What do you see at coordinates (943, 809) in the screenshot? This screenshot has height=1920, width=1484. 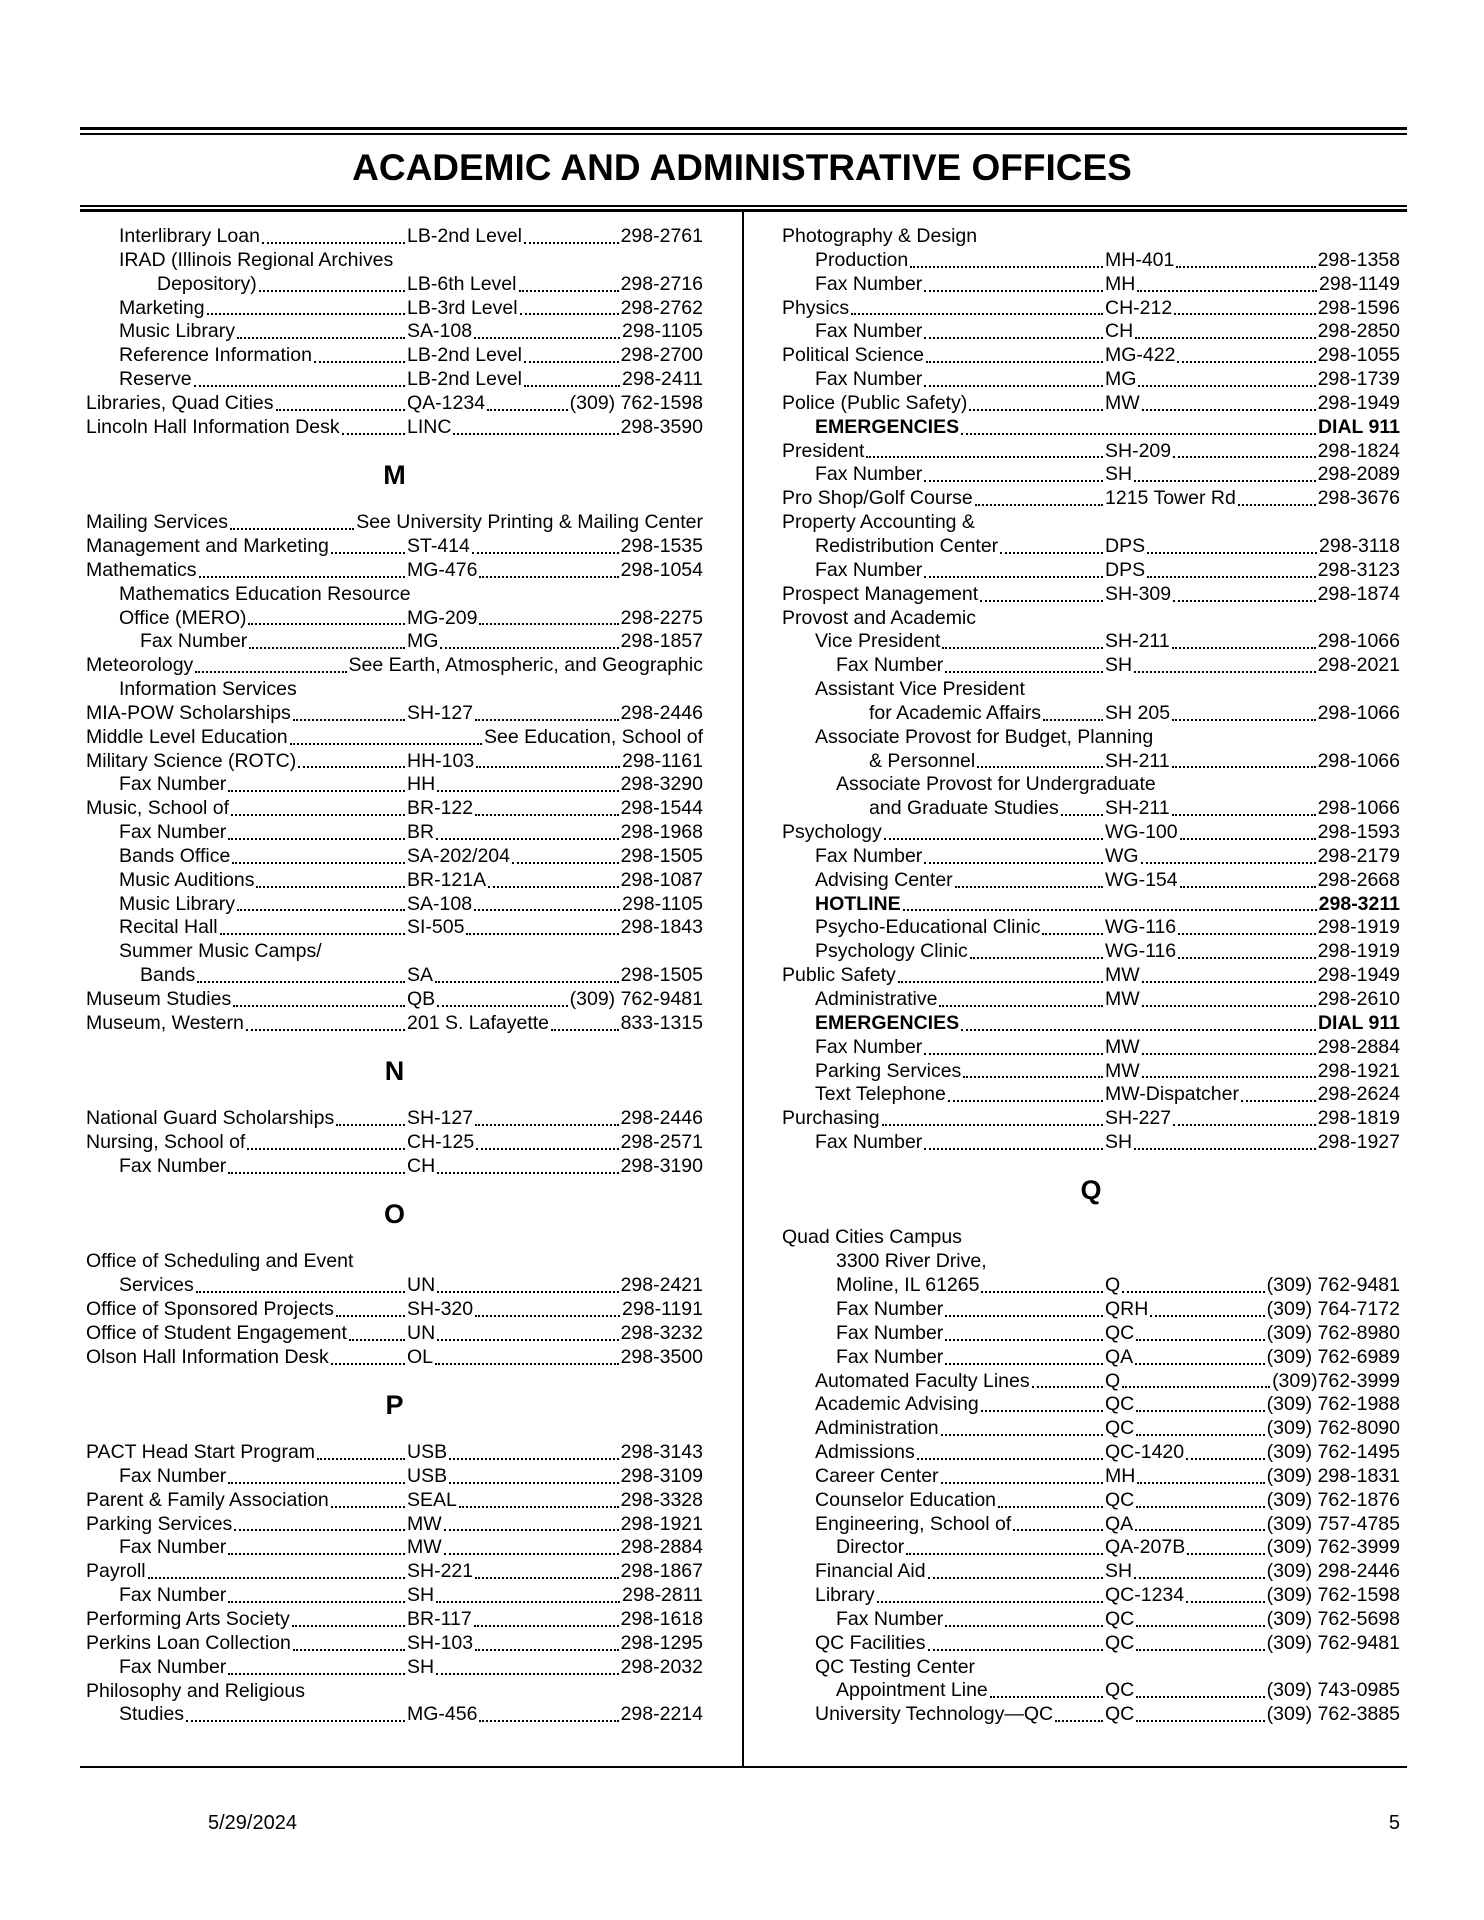 I see `name-cell: and Graduate Studies` at bounding box center [943, 809].